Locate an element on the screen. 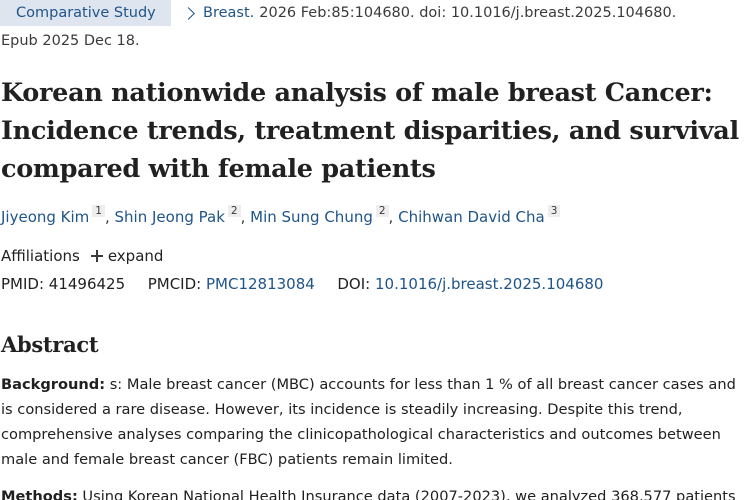  pmid-label: PMID: is located at coordinates (23, 284).